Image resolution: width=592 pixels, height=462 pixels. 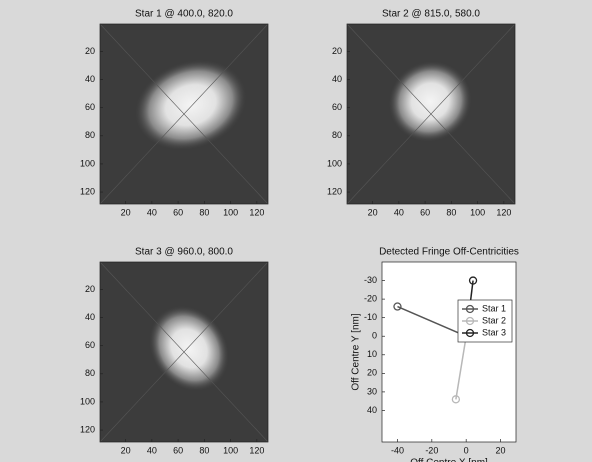 What do you see at coordinates (449, 252) in the screenshot?
I see `chart-title: Detected Fringe Off-Centricities` at bounding box center [449, 252].